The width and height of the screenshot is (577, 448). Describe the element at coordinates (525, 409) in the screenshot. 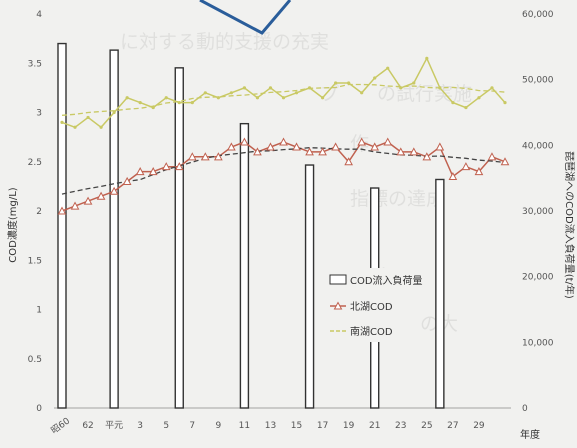

I see `y2-tick-label: 0` at that location.